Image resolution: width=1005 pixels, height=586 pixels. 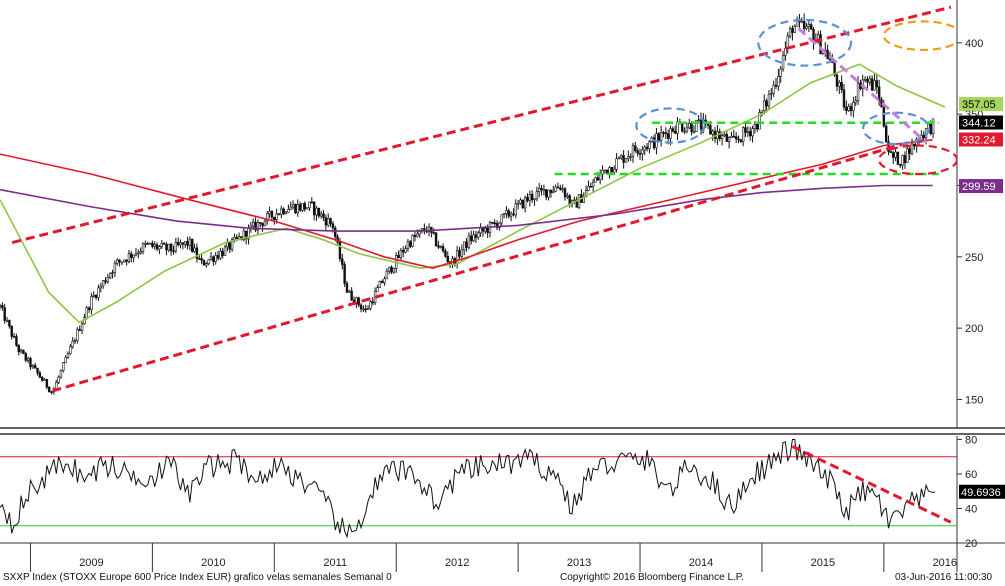 What do you see at coordinates (579, 563) in the screenshot?
I see `x-axis-year-label: 2013` at bounding box center [579, 563].